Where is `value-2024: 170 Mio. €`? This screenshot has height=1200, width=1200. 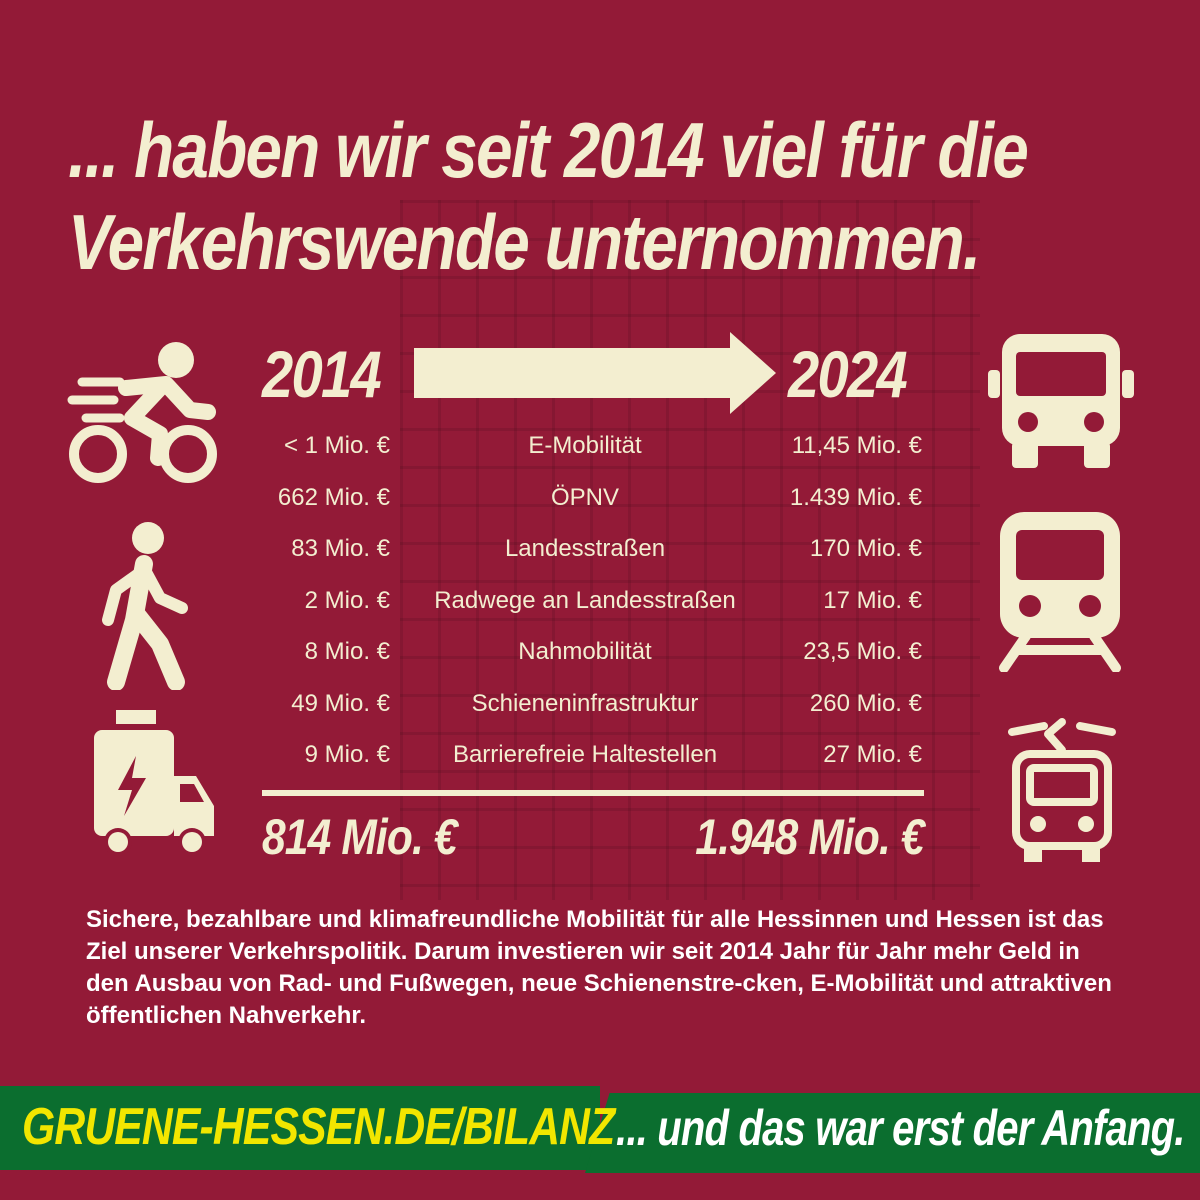
value-2024: 170 Mio. € is located at coordinates (865, 548).